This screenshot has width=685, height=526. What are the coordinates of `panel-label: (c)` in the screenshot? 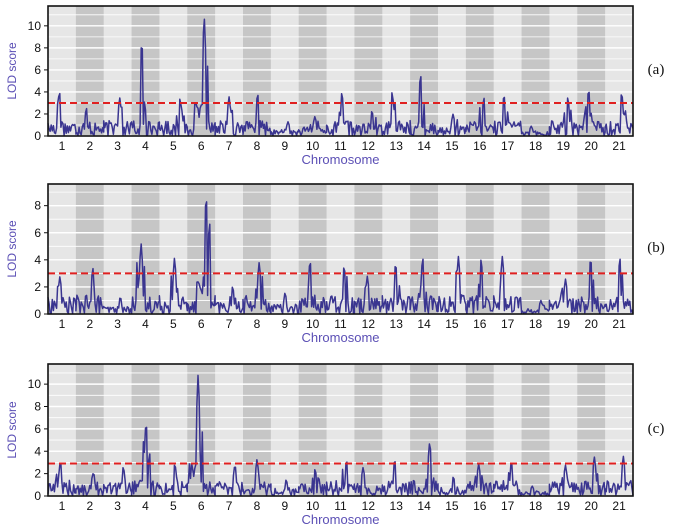 It's located at (656, 429).